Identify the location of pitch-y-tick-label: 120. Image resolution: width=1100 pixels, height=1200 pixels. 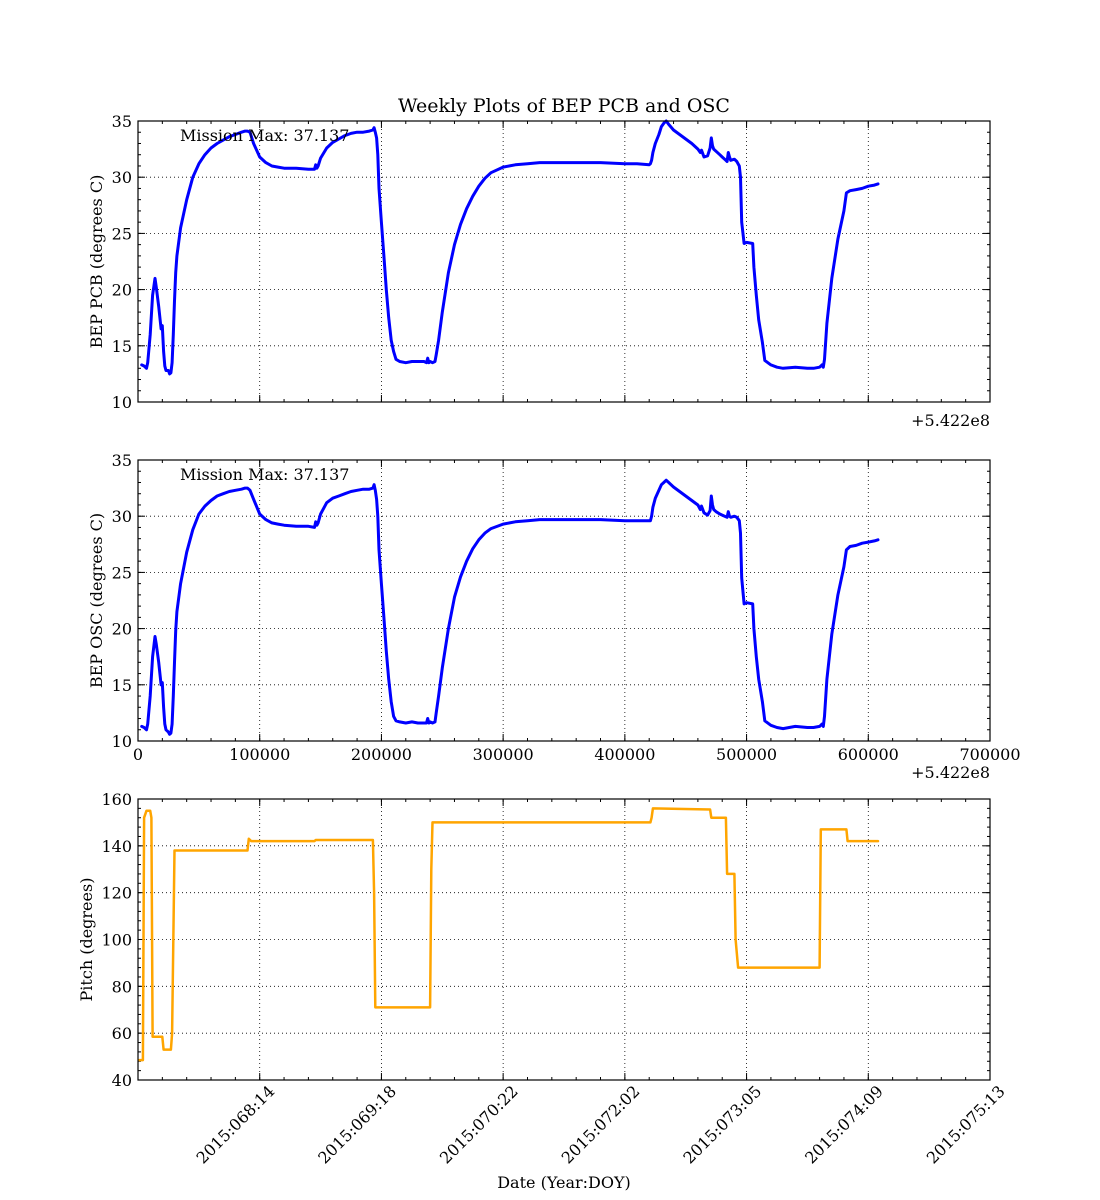
(116, 893).